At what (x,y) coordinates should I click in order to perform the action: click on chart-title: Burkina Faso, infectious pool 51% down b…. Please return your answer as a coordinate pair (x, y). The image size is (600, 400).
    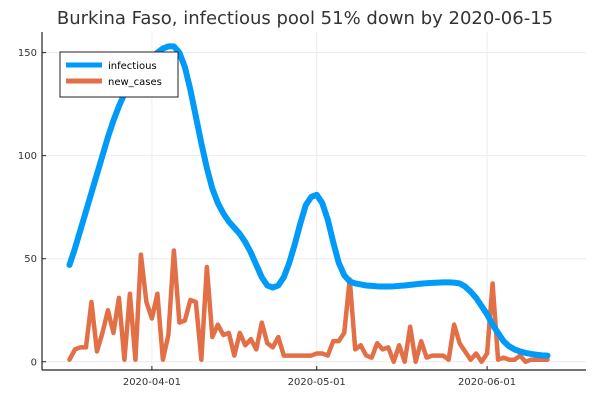
    Looking at the image, I should click on (305, 18).